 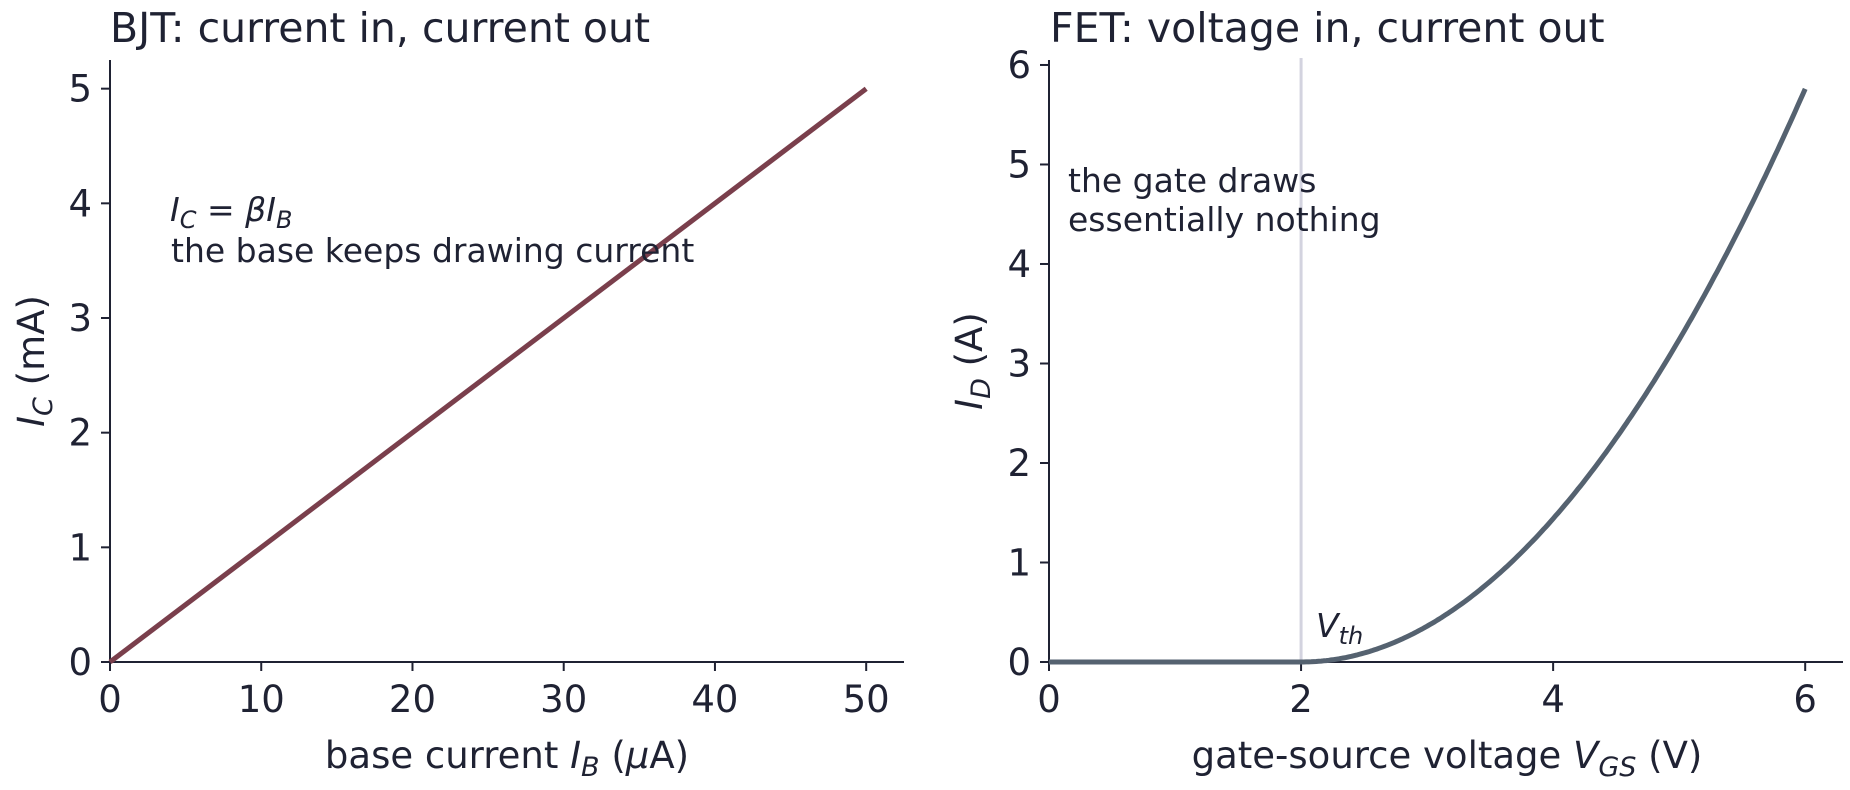 I want to click on fet-y-tick-label: 1, so click(x=1019, y=562).